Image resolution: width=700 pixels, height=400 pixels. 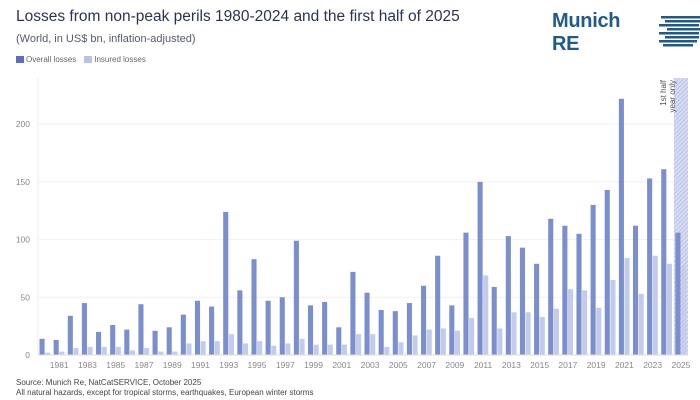 What do you see at coordinates (240, 322) in the screenshot?
I see `bar-overall-1994` at bounding box center [240, 322].